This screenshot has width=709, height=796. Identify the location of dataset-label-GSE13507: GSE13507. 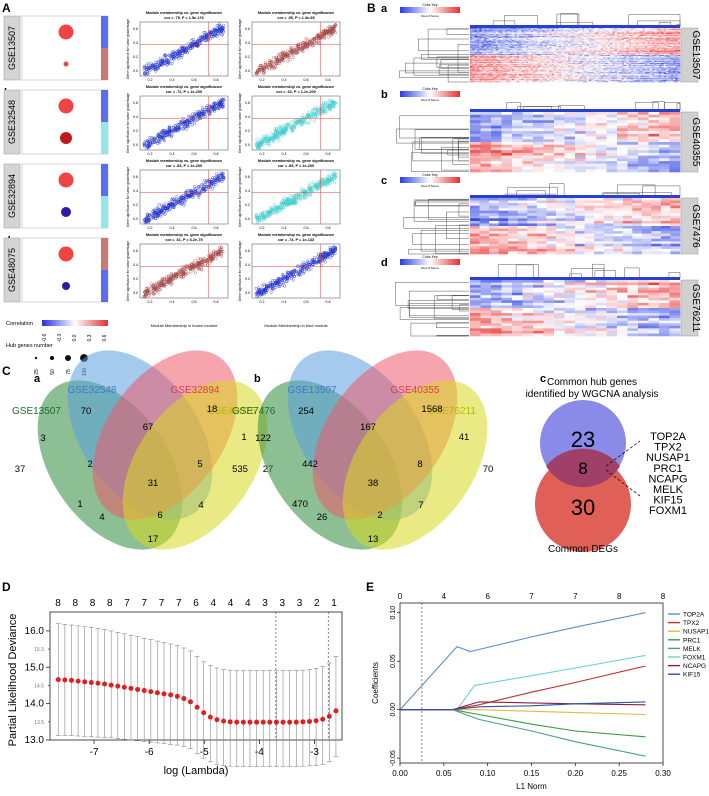
(12, 48).